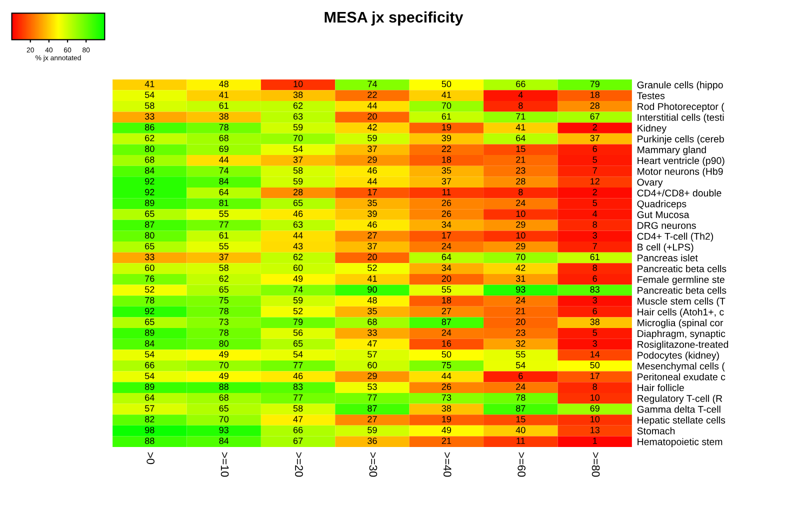  Describe the element at coordinates (298, 311) in the screenshot. I see `data-label: 52` at that location.